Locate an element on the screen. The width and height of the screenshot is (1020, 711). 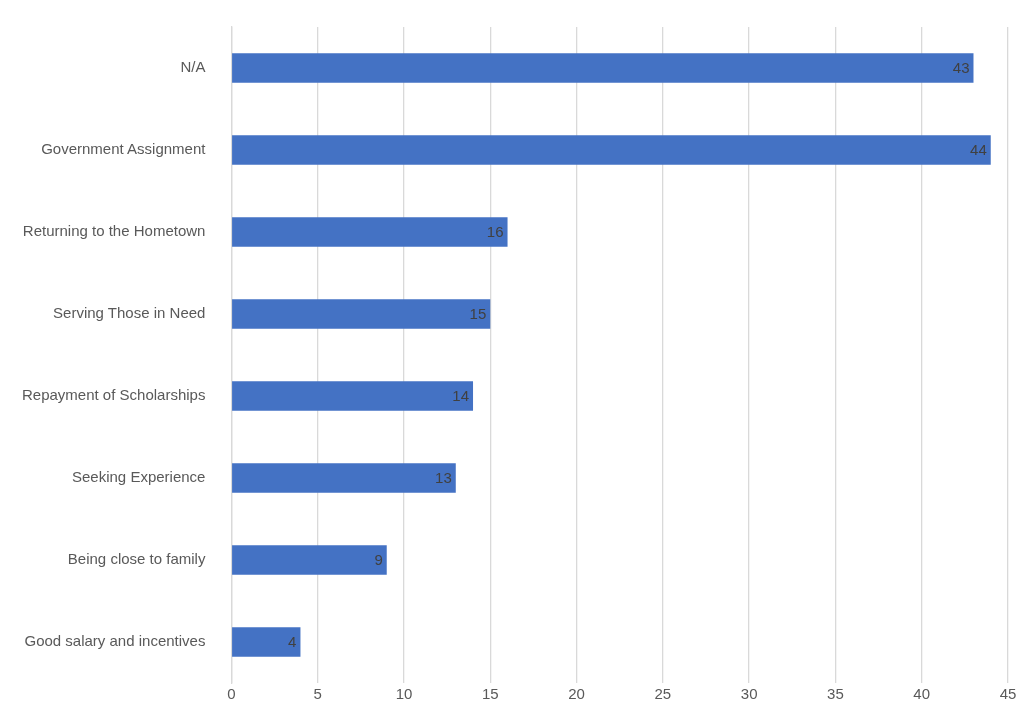
data-label: 16 is located at coordinates (495, 232).